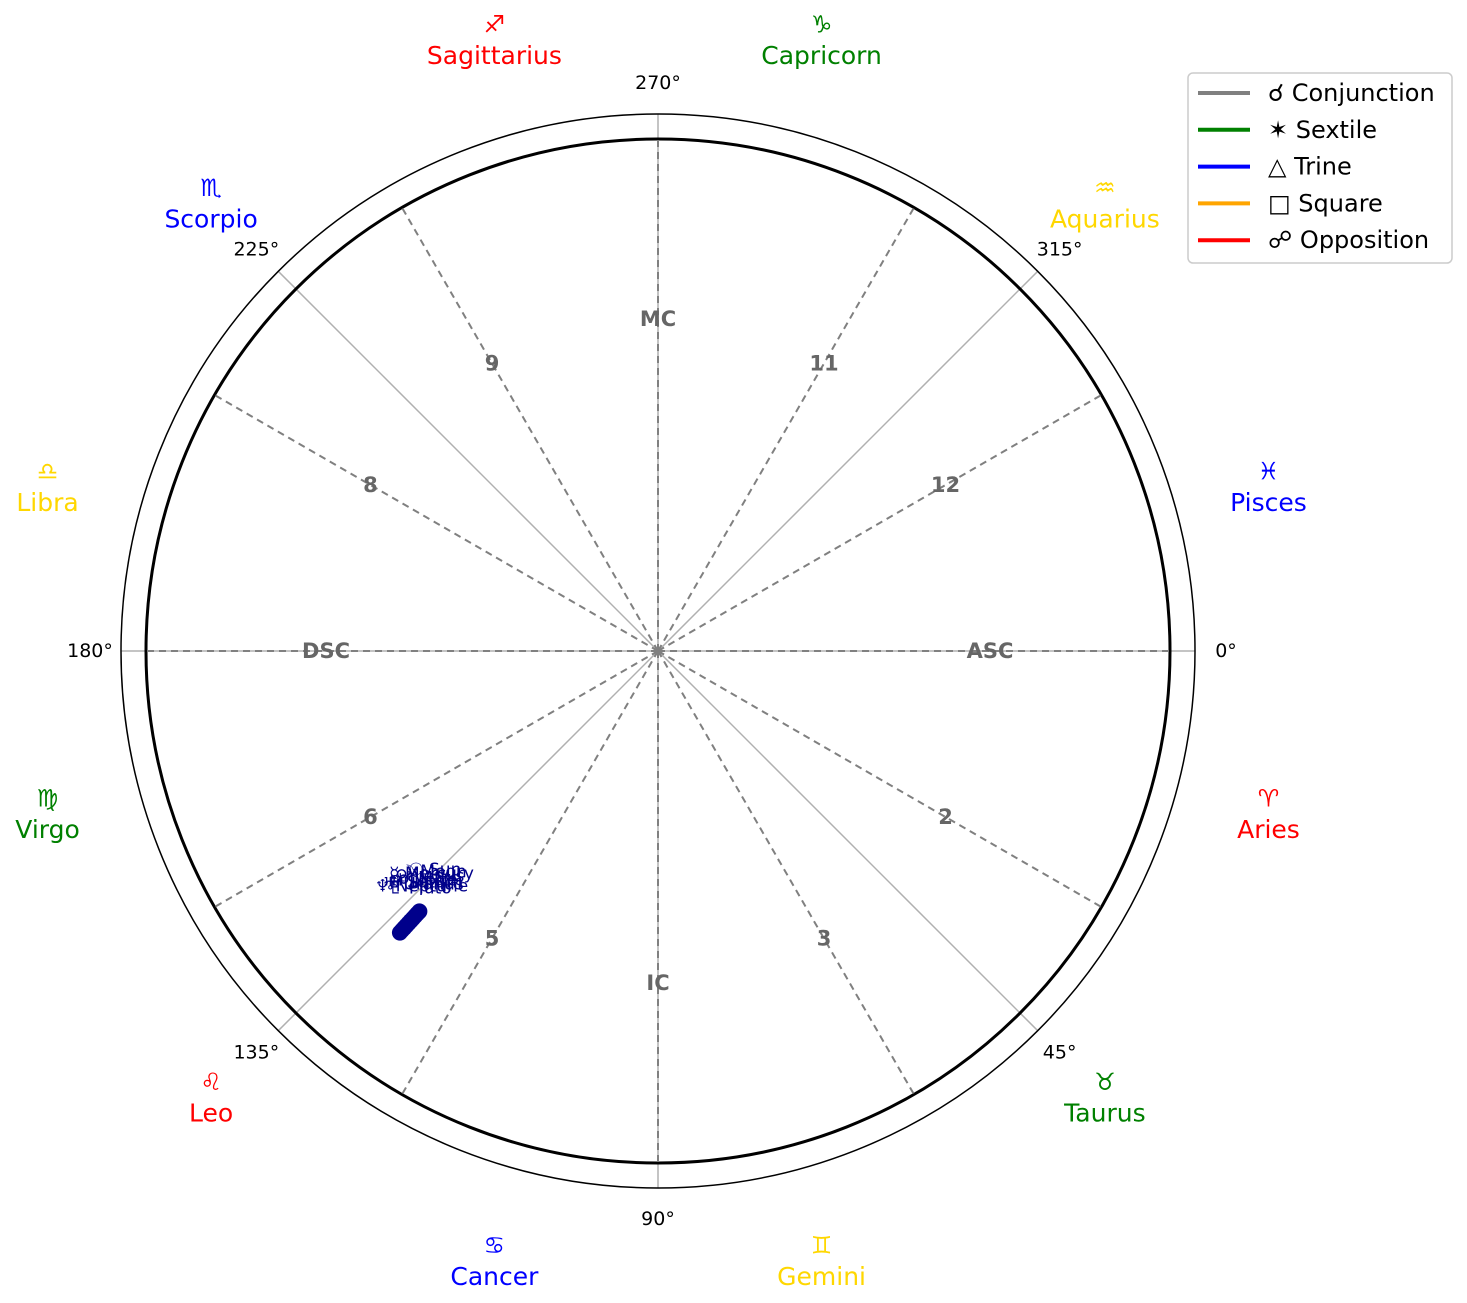  Describe the element at coordinates (823, 363) in the screenshot. I see `house-label: 11` at that location.